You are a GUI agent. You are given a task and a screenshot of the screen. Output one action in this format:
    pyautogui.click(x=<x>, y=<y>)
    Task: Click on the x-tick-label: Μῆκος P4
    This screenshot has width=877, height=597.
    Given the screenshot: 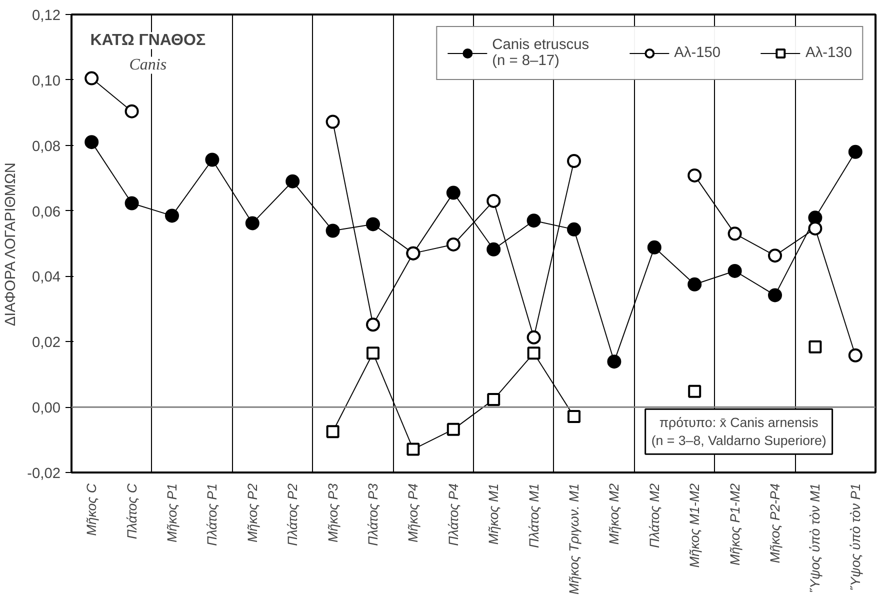 What is the action you would take?
    pyautogui.click(x=413, y=512)
    